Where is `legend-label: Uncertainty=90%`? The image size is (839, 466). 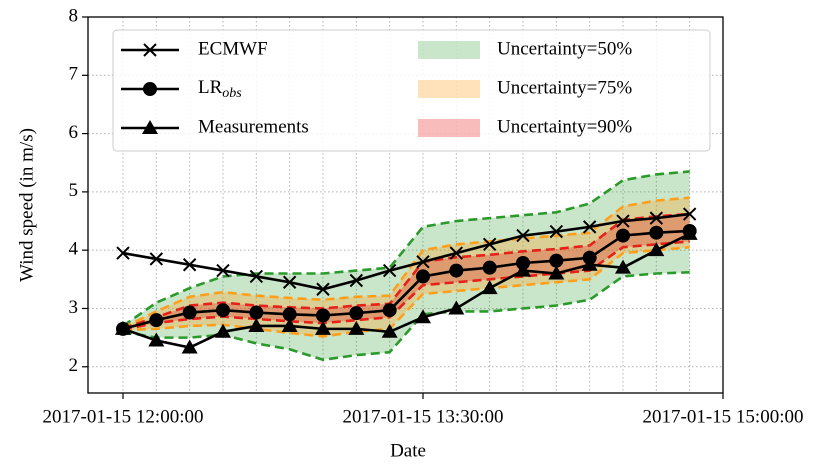 legend-label: Uncertainty=90% is located at coordinates (564, 126).